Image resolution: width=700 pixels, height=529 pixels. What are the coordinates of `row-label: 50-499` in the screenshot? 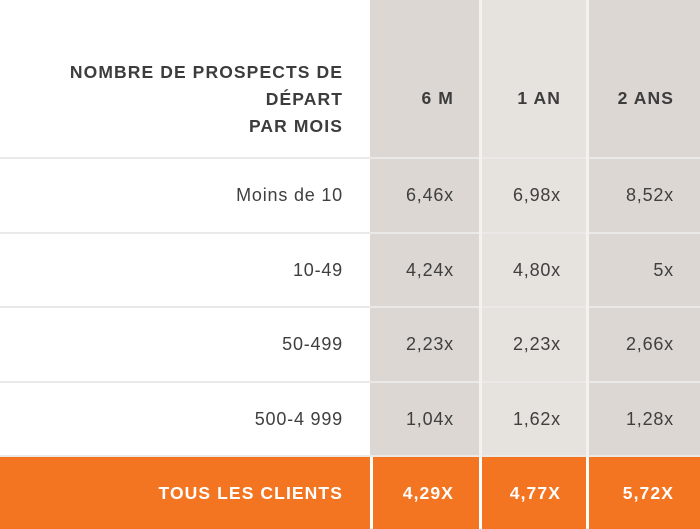 It's located at (185, 344).